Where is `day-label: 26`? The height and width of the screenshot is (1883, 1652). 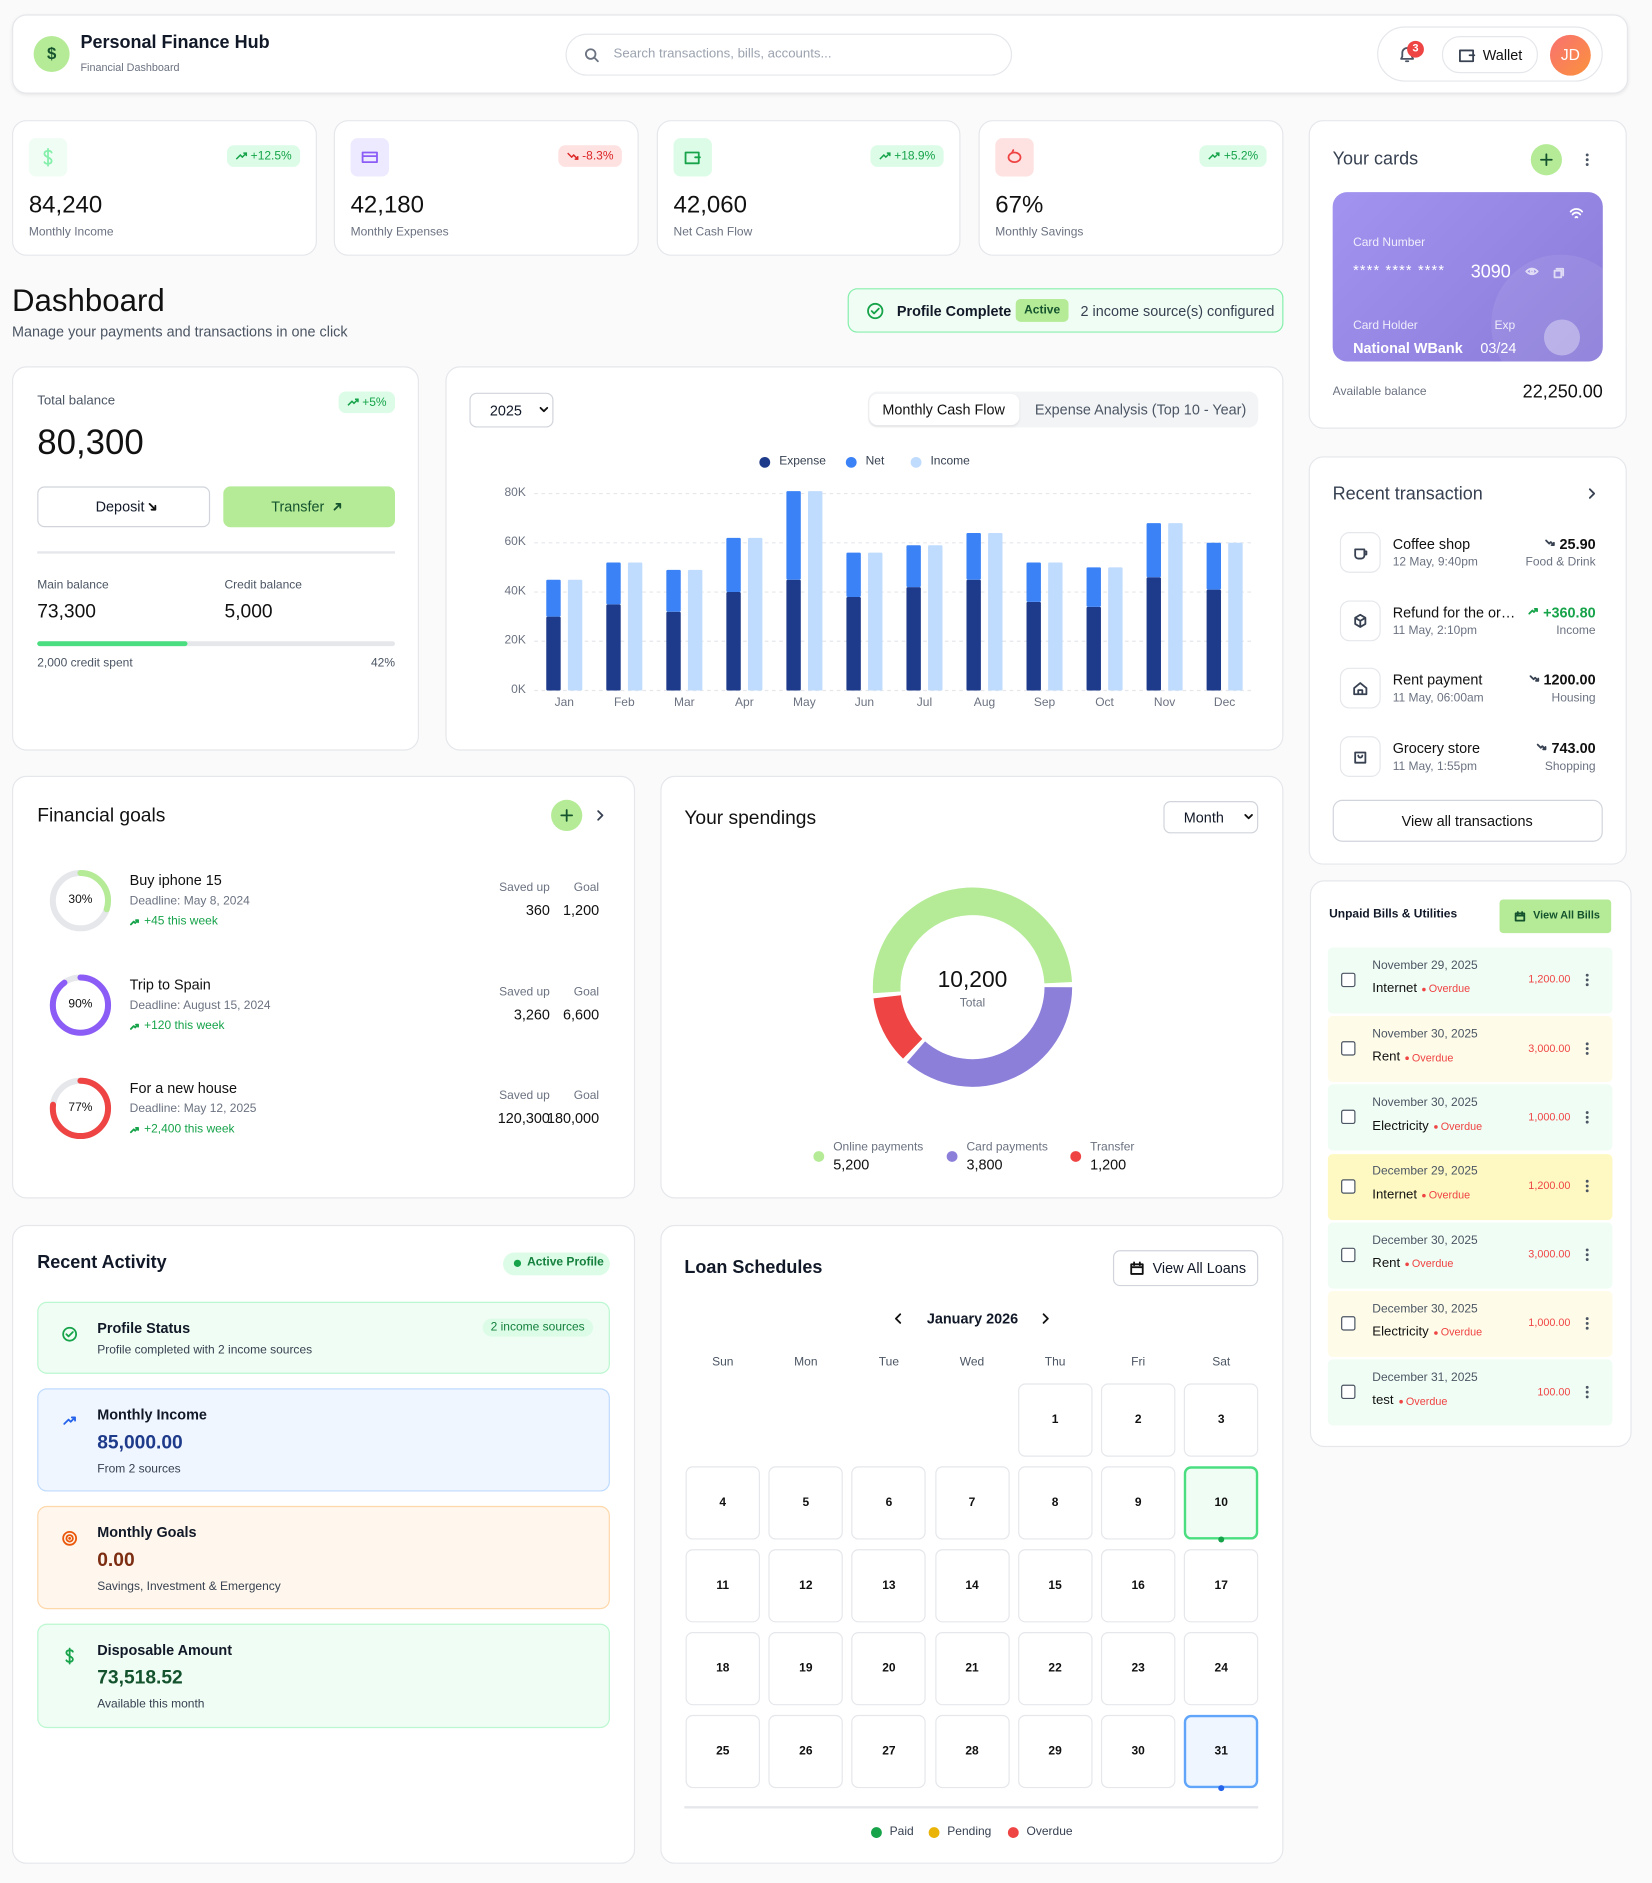
day-label: 26 is located at coordinates (806, 1751).